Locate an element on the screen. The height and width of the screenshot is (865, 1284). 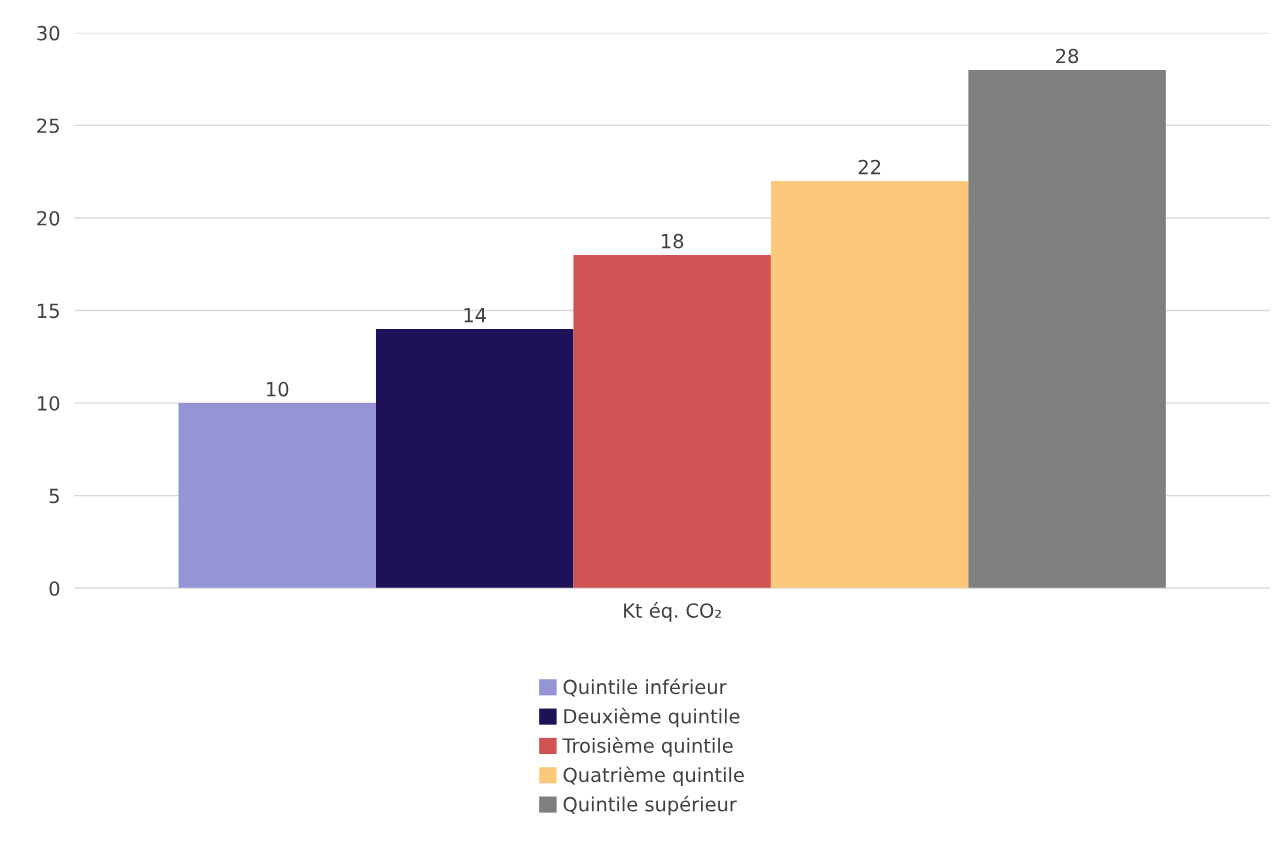
legend-label: Quatrième quintile is located at coordinates (653, 776).